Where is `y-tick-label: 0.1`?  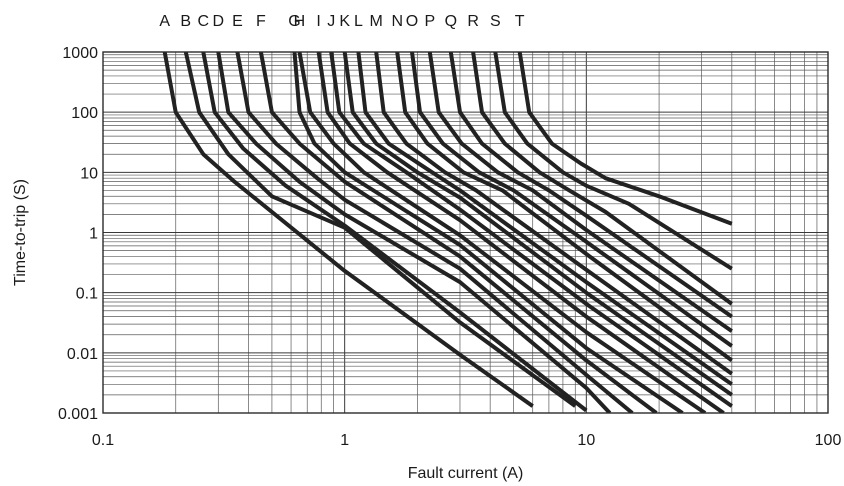 y-tick-label: 0.1 is located at coordinates (87, 294).